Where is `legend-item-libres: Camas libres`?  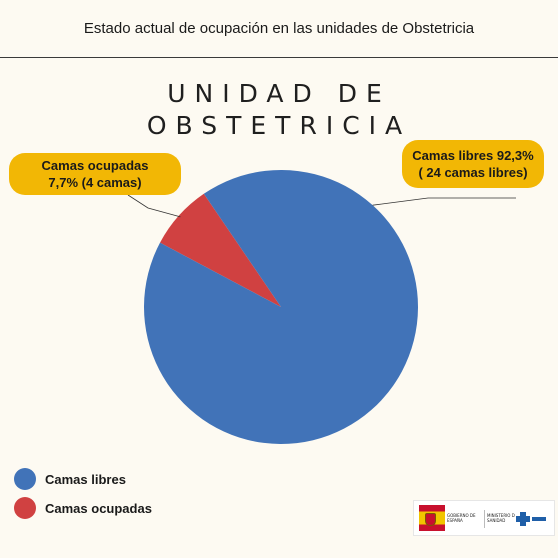 legend-item-libres: Camas libres is located at coordinates (70, 479).